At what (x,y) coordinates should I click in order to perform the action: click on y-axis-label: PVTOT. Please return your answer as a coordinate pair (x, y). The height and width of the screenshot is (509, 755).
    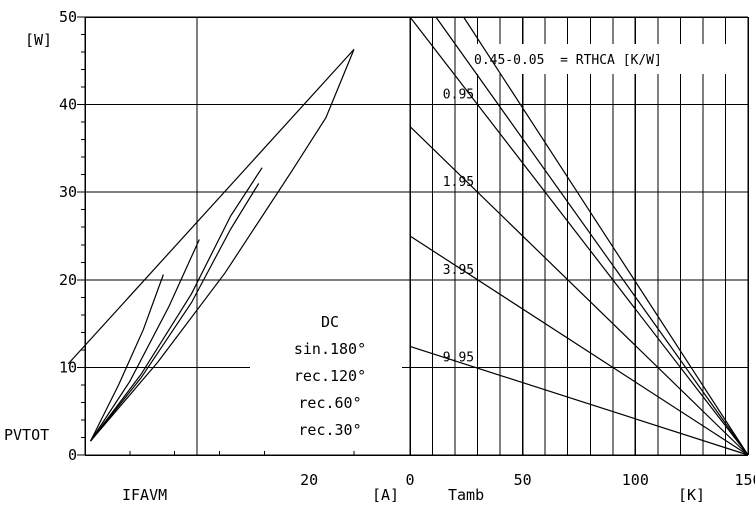
    Looking at the image, I should click on (26, 435).